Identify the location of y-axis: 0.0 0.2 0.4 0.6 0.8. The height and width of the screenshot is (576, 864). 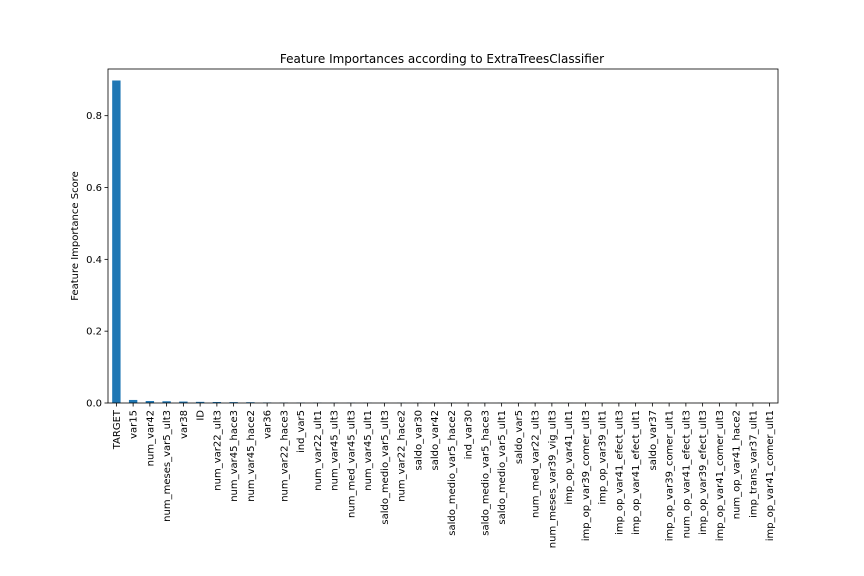
(97, 260).